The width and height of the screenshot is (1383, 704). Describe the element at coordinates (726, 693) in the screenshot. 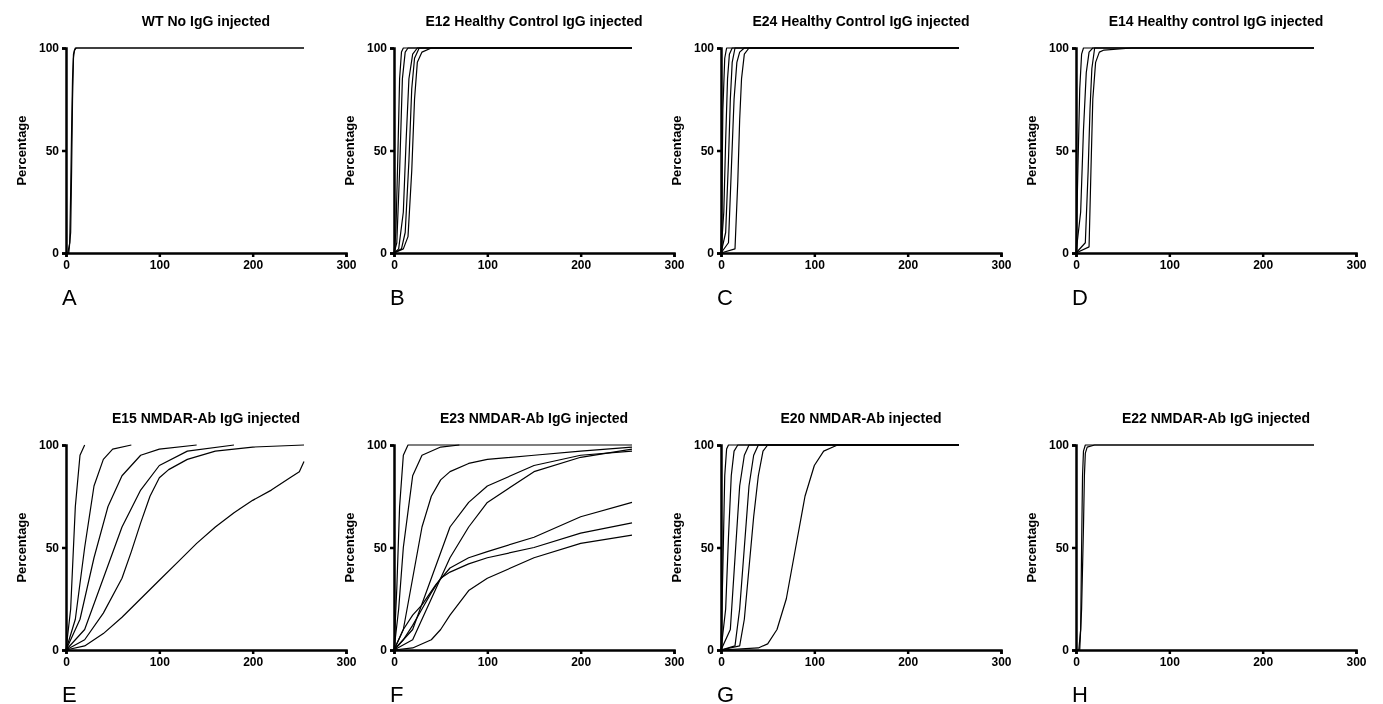

I see `text: G` at that location.